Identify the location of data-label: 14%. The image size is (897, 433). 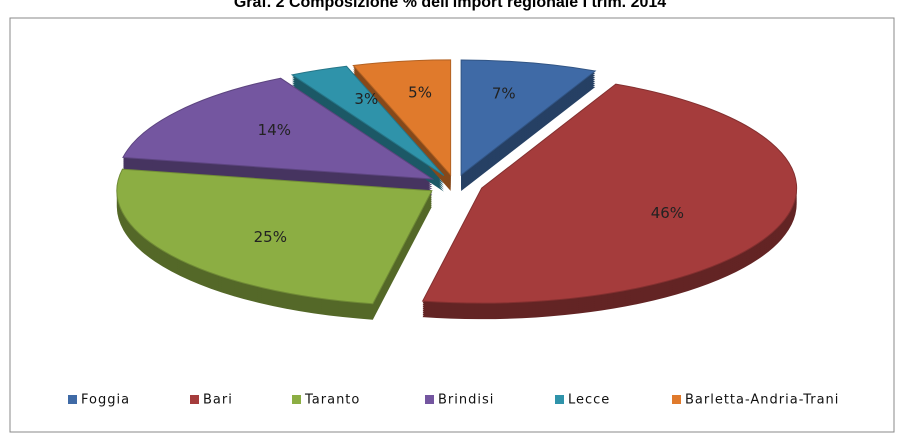
(274, 130).